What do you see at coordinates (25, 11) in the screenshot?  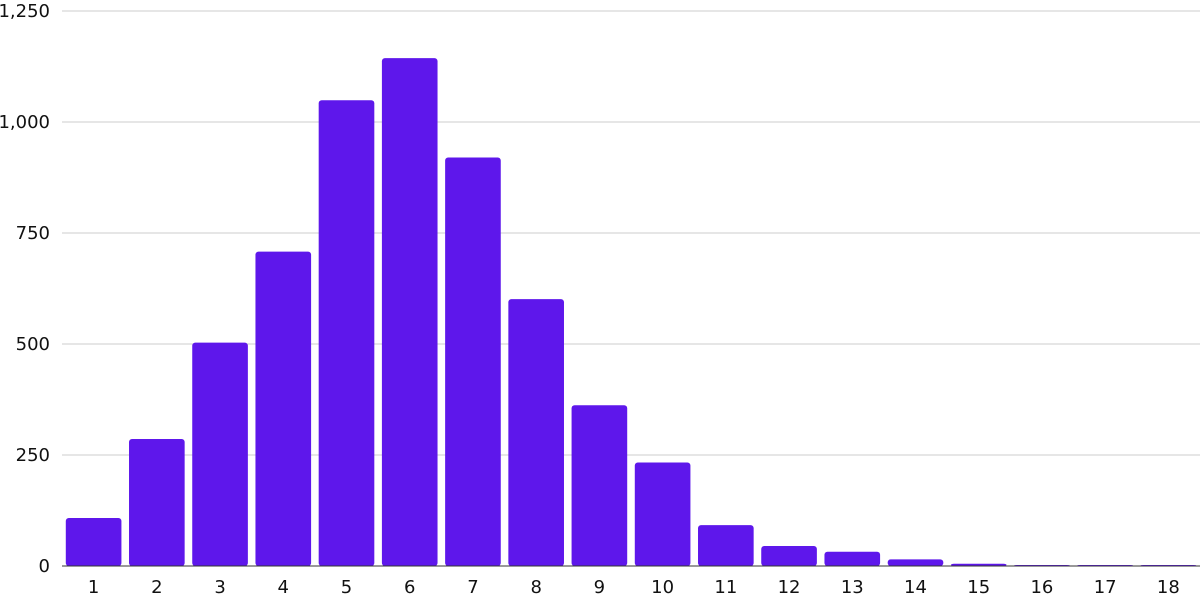 I see `y-tick-label: 1,250` at bounding box center [25, 11].